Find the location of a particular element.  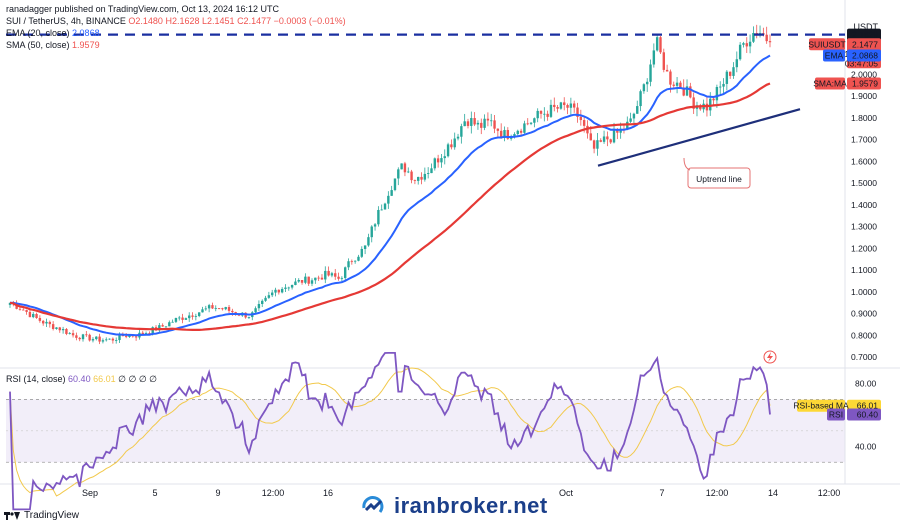

ema-name-tag-text: EMA is located at coordinates (834, 55).